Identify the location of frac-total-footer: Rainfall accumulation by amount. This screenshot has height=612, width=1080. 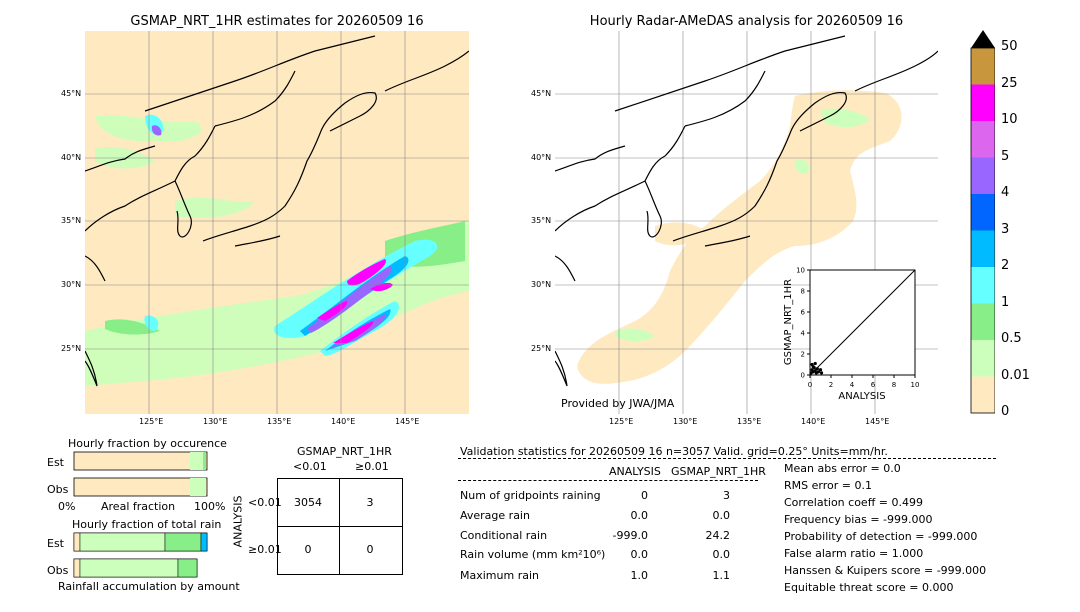
(149, 586).